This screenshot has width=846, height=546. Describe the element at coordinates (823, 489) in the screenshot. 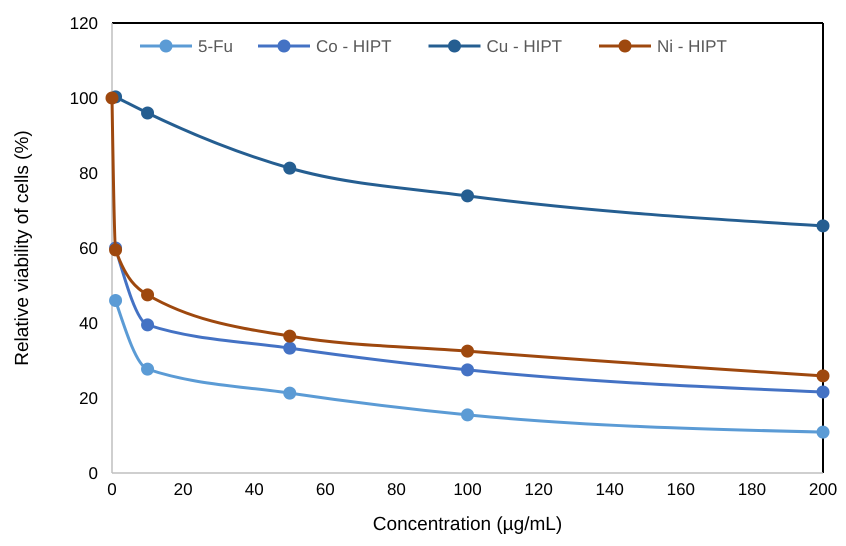

I see `x-tick-label: 200` at that location.